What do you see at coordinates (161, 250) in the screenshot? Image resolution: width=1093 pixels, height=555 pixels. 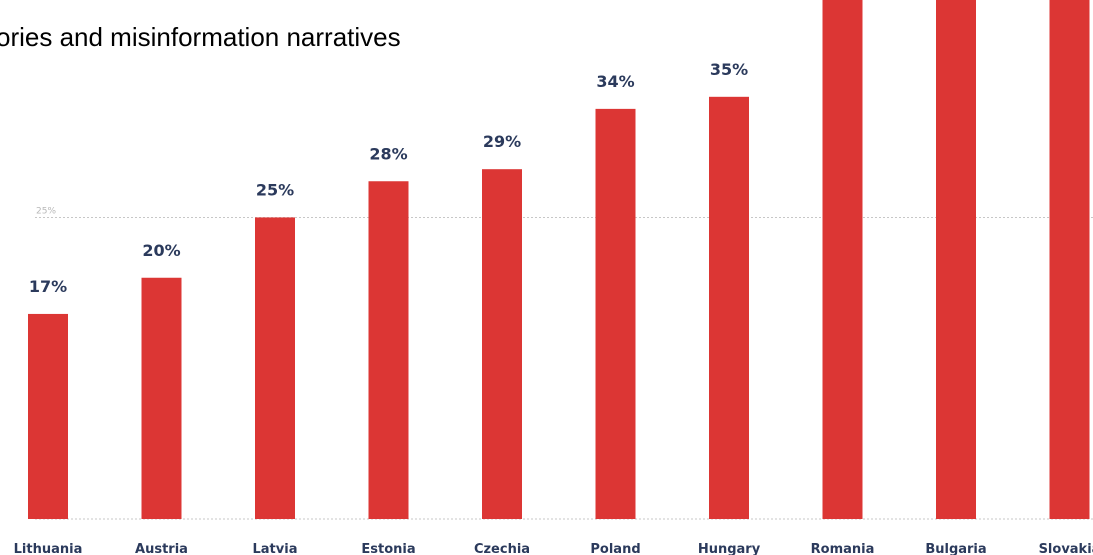 I see `data-label: 20%` at bounding box center [161, 250].